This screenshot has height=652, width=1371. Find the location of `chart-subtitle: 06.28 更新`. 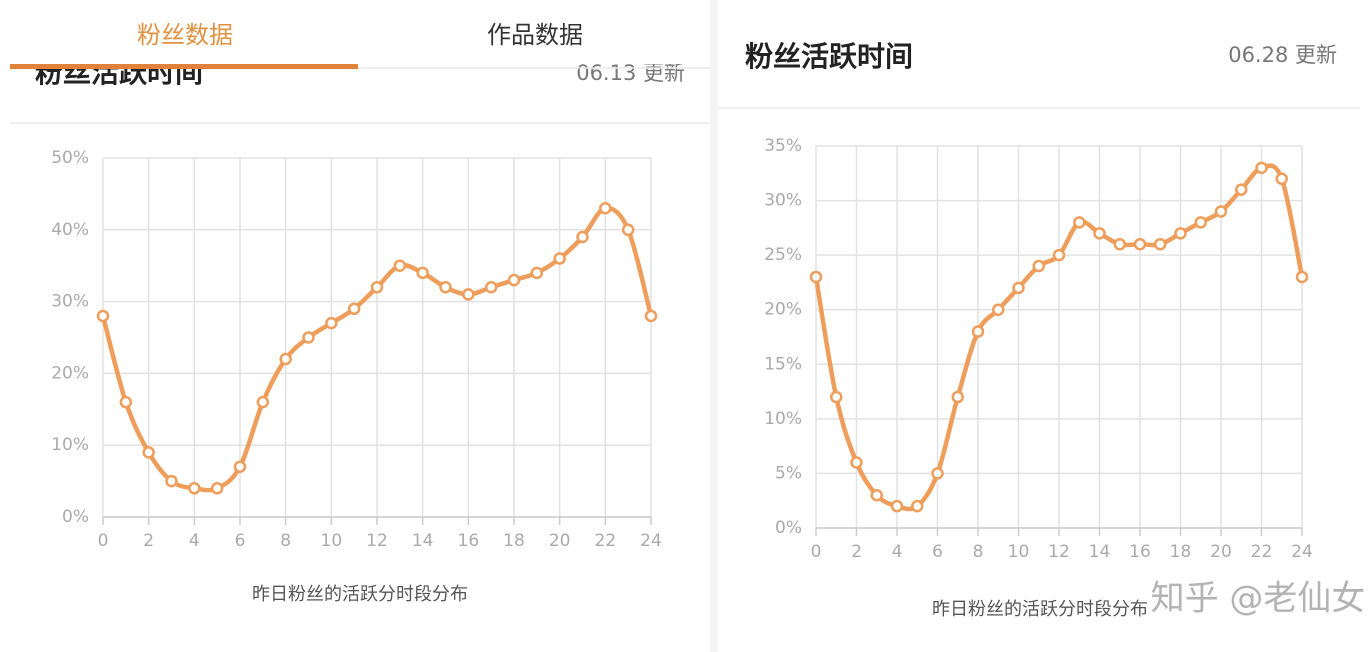

chart-subtitle: 06.28 更新 is located at coordinates (1282, 55).